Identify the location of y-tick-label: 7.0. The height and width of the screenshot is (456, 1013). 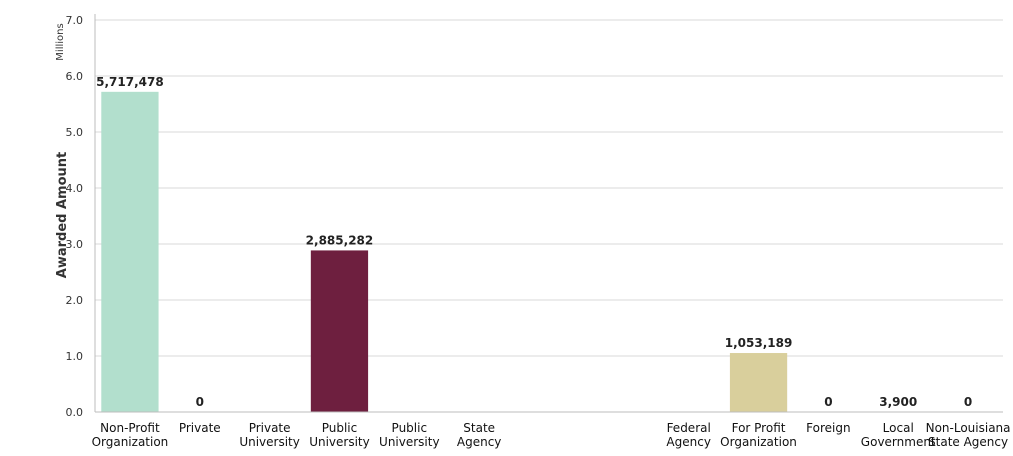
(75, 20).